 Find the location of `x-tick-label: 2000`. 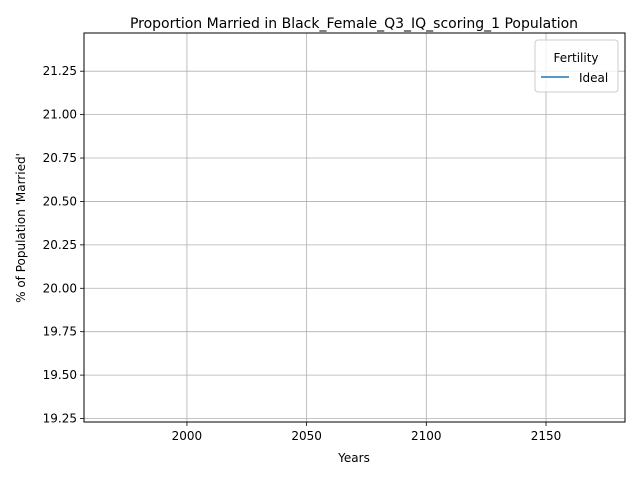

x-tick-label: 2000 is located at coordinates (187, 436).